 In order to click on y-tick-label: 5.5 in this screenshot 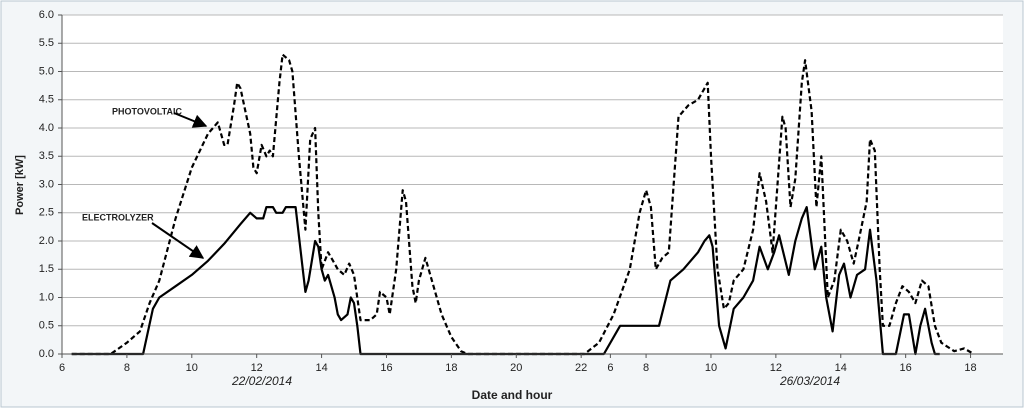, I will do `click(46, 43)`.